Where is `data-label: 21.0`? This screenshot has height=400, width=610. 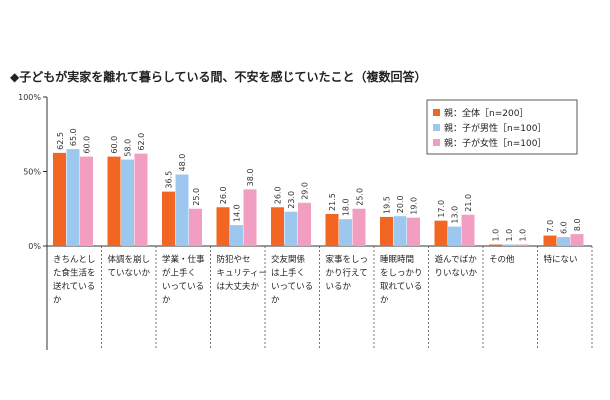 data-label: 21.0 is located at coordinates (468, 203).